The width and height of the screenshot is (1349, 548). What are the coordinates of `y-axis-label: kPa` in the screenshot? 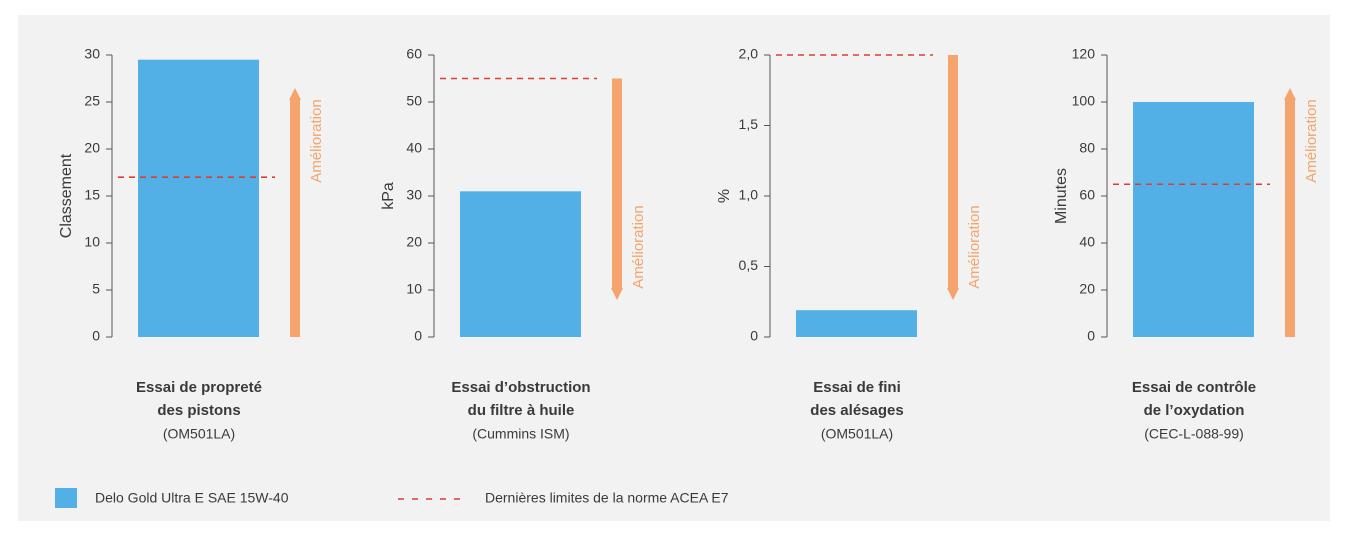 It's located at (388, 196).